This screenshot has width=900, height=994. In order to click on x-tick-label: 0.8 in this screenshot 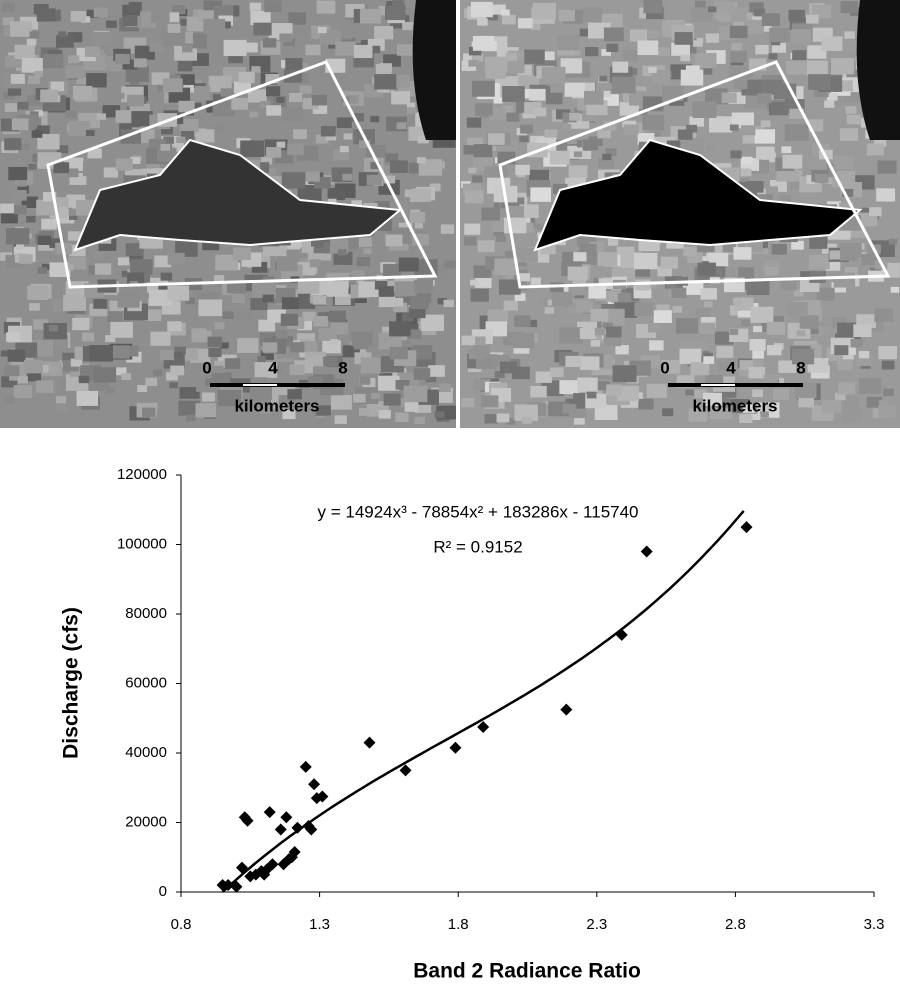, I will do `click(181, 924)`.